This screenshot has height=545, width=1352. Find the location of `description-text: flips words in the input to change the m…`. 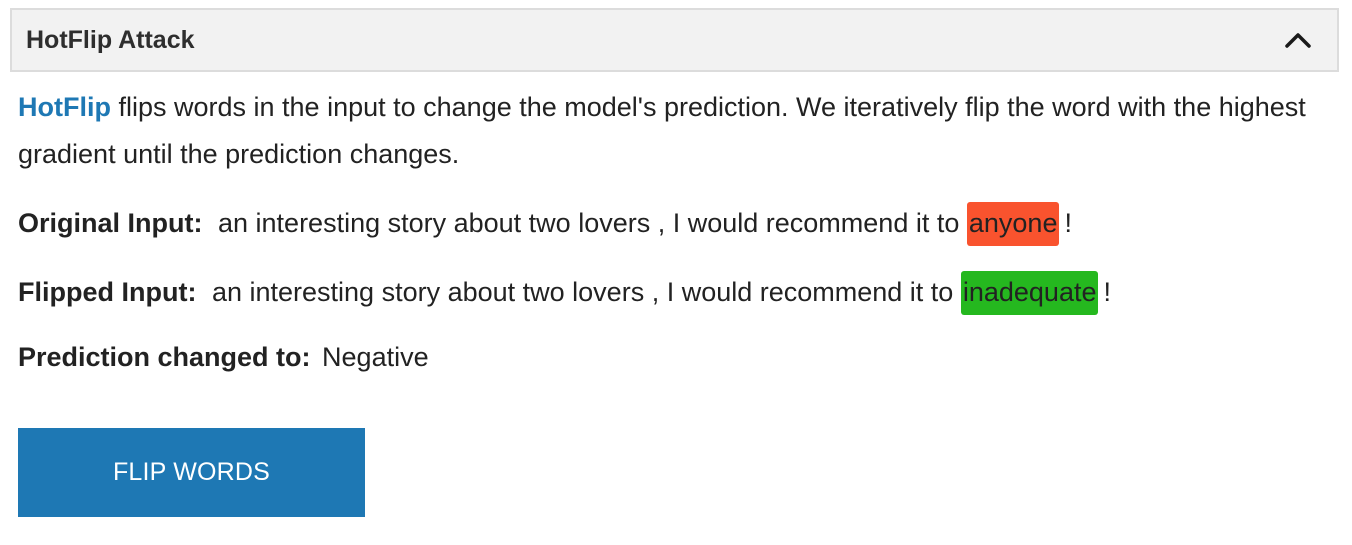

description-text: flips words in the input to change the m… is located at coordinates (662, 130).